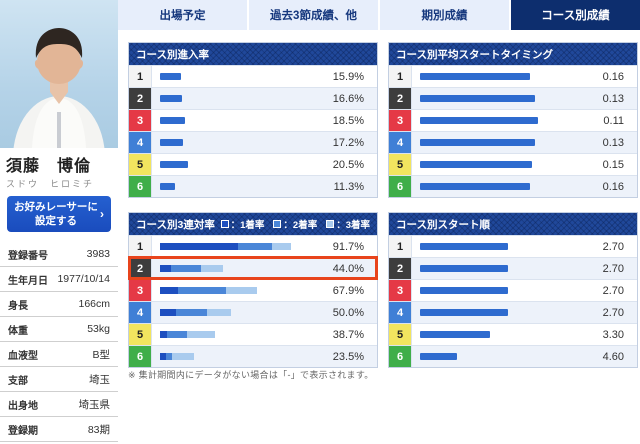 The image size is (640, 444). Describe the element at coordinates (613, 76) in the screenshot. I see `value-label: 0.16` at that location.